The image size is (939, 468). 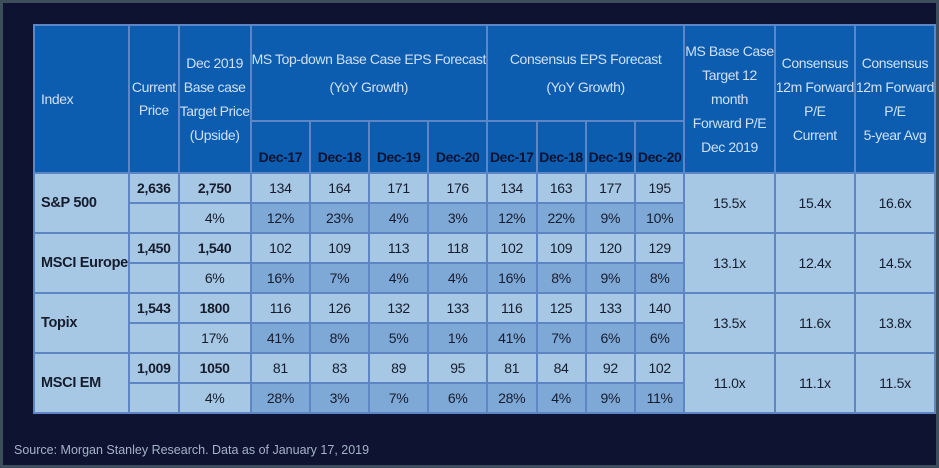 I want to click on header-ms-year: Dec-20, so click(x=457, y=147).